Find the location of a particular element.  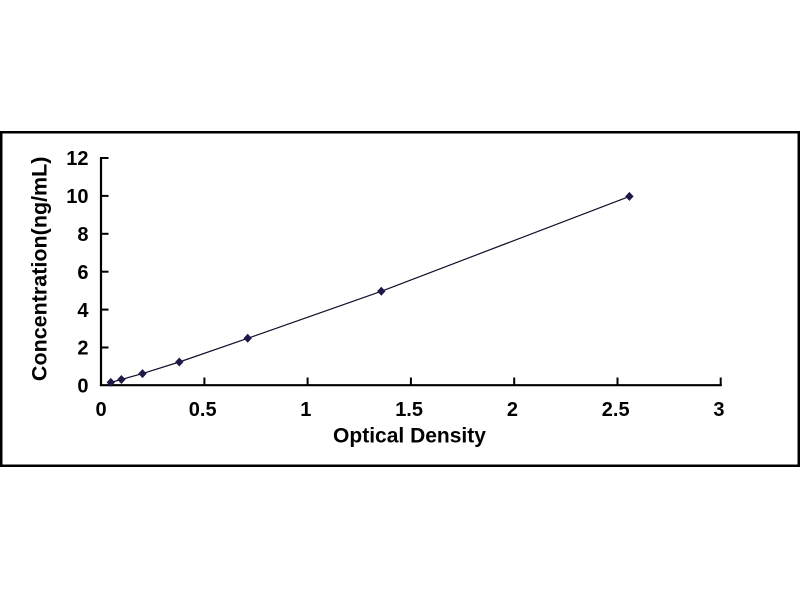

svg-text: 10 is located at coordinates (77, 197).